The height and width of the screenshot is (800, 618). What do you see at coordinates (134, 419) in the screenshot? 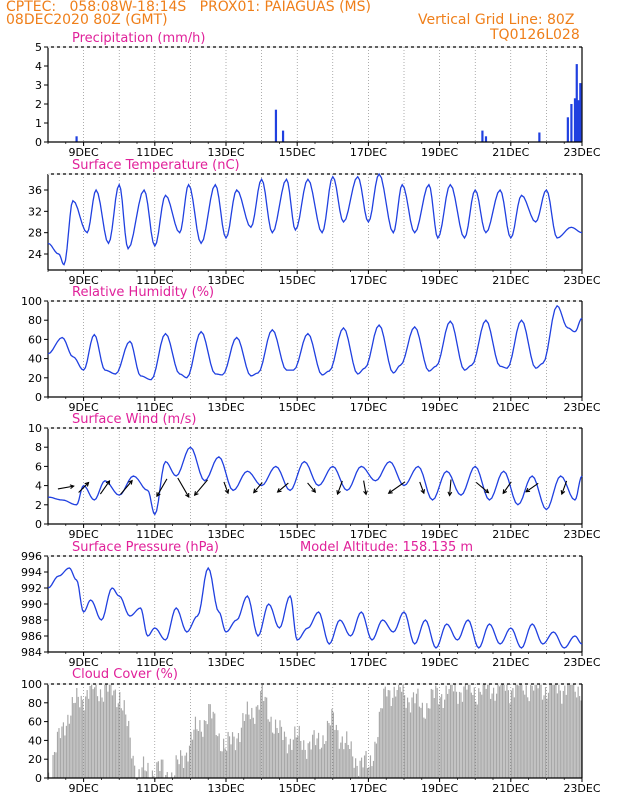
I see `chart-title: Surface Wind (m/s)` at bounding box center [134, 419].